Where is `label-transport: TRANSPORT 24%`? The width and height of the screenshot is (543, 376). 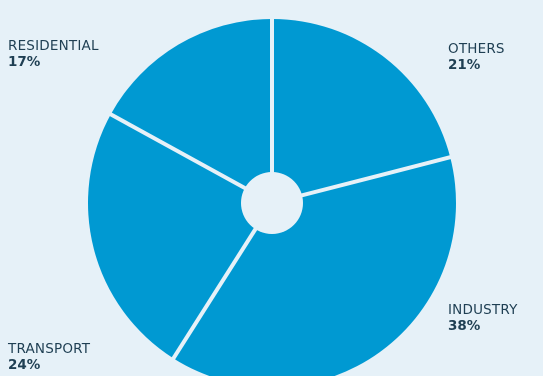 label-transport: TRANSPORT 24% is located at coordinates (49, 357).